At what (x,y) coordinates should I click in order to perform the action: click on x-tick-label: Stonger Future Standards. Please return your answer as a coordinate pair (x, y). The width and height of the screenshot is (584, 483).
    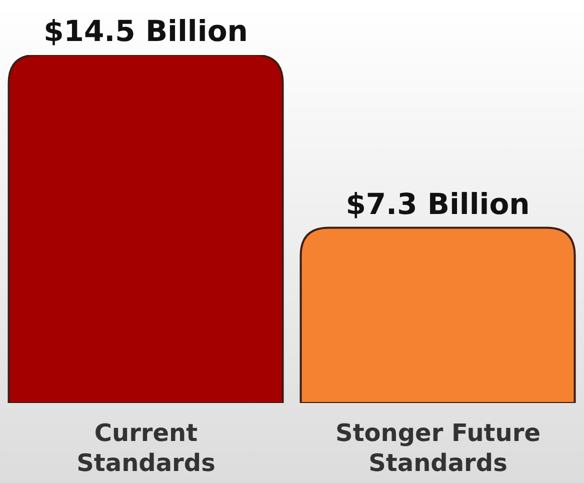
    Looking at the image, I should click on (438, 448).